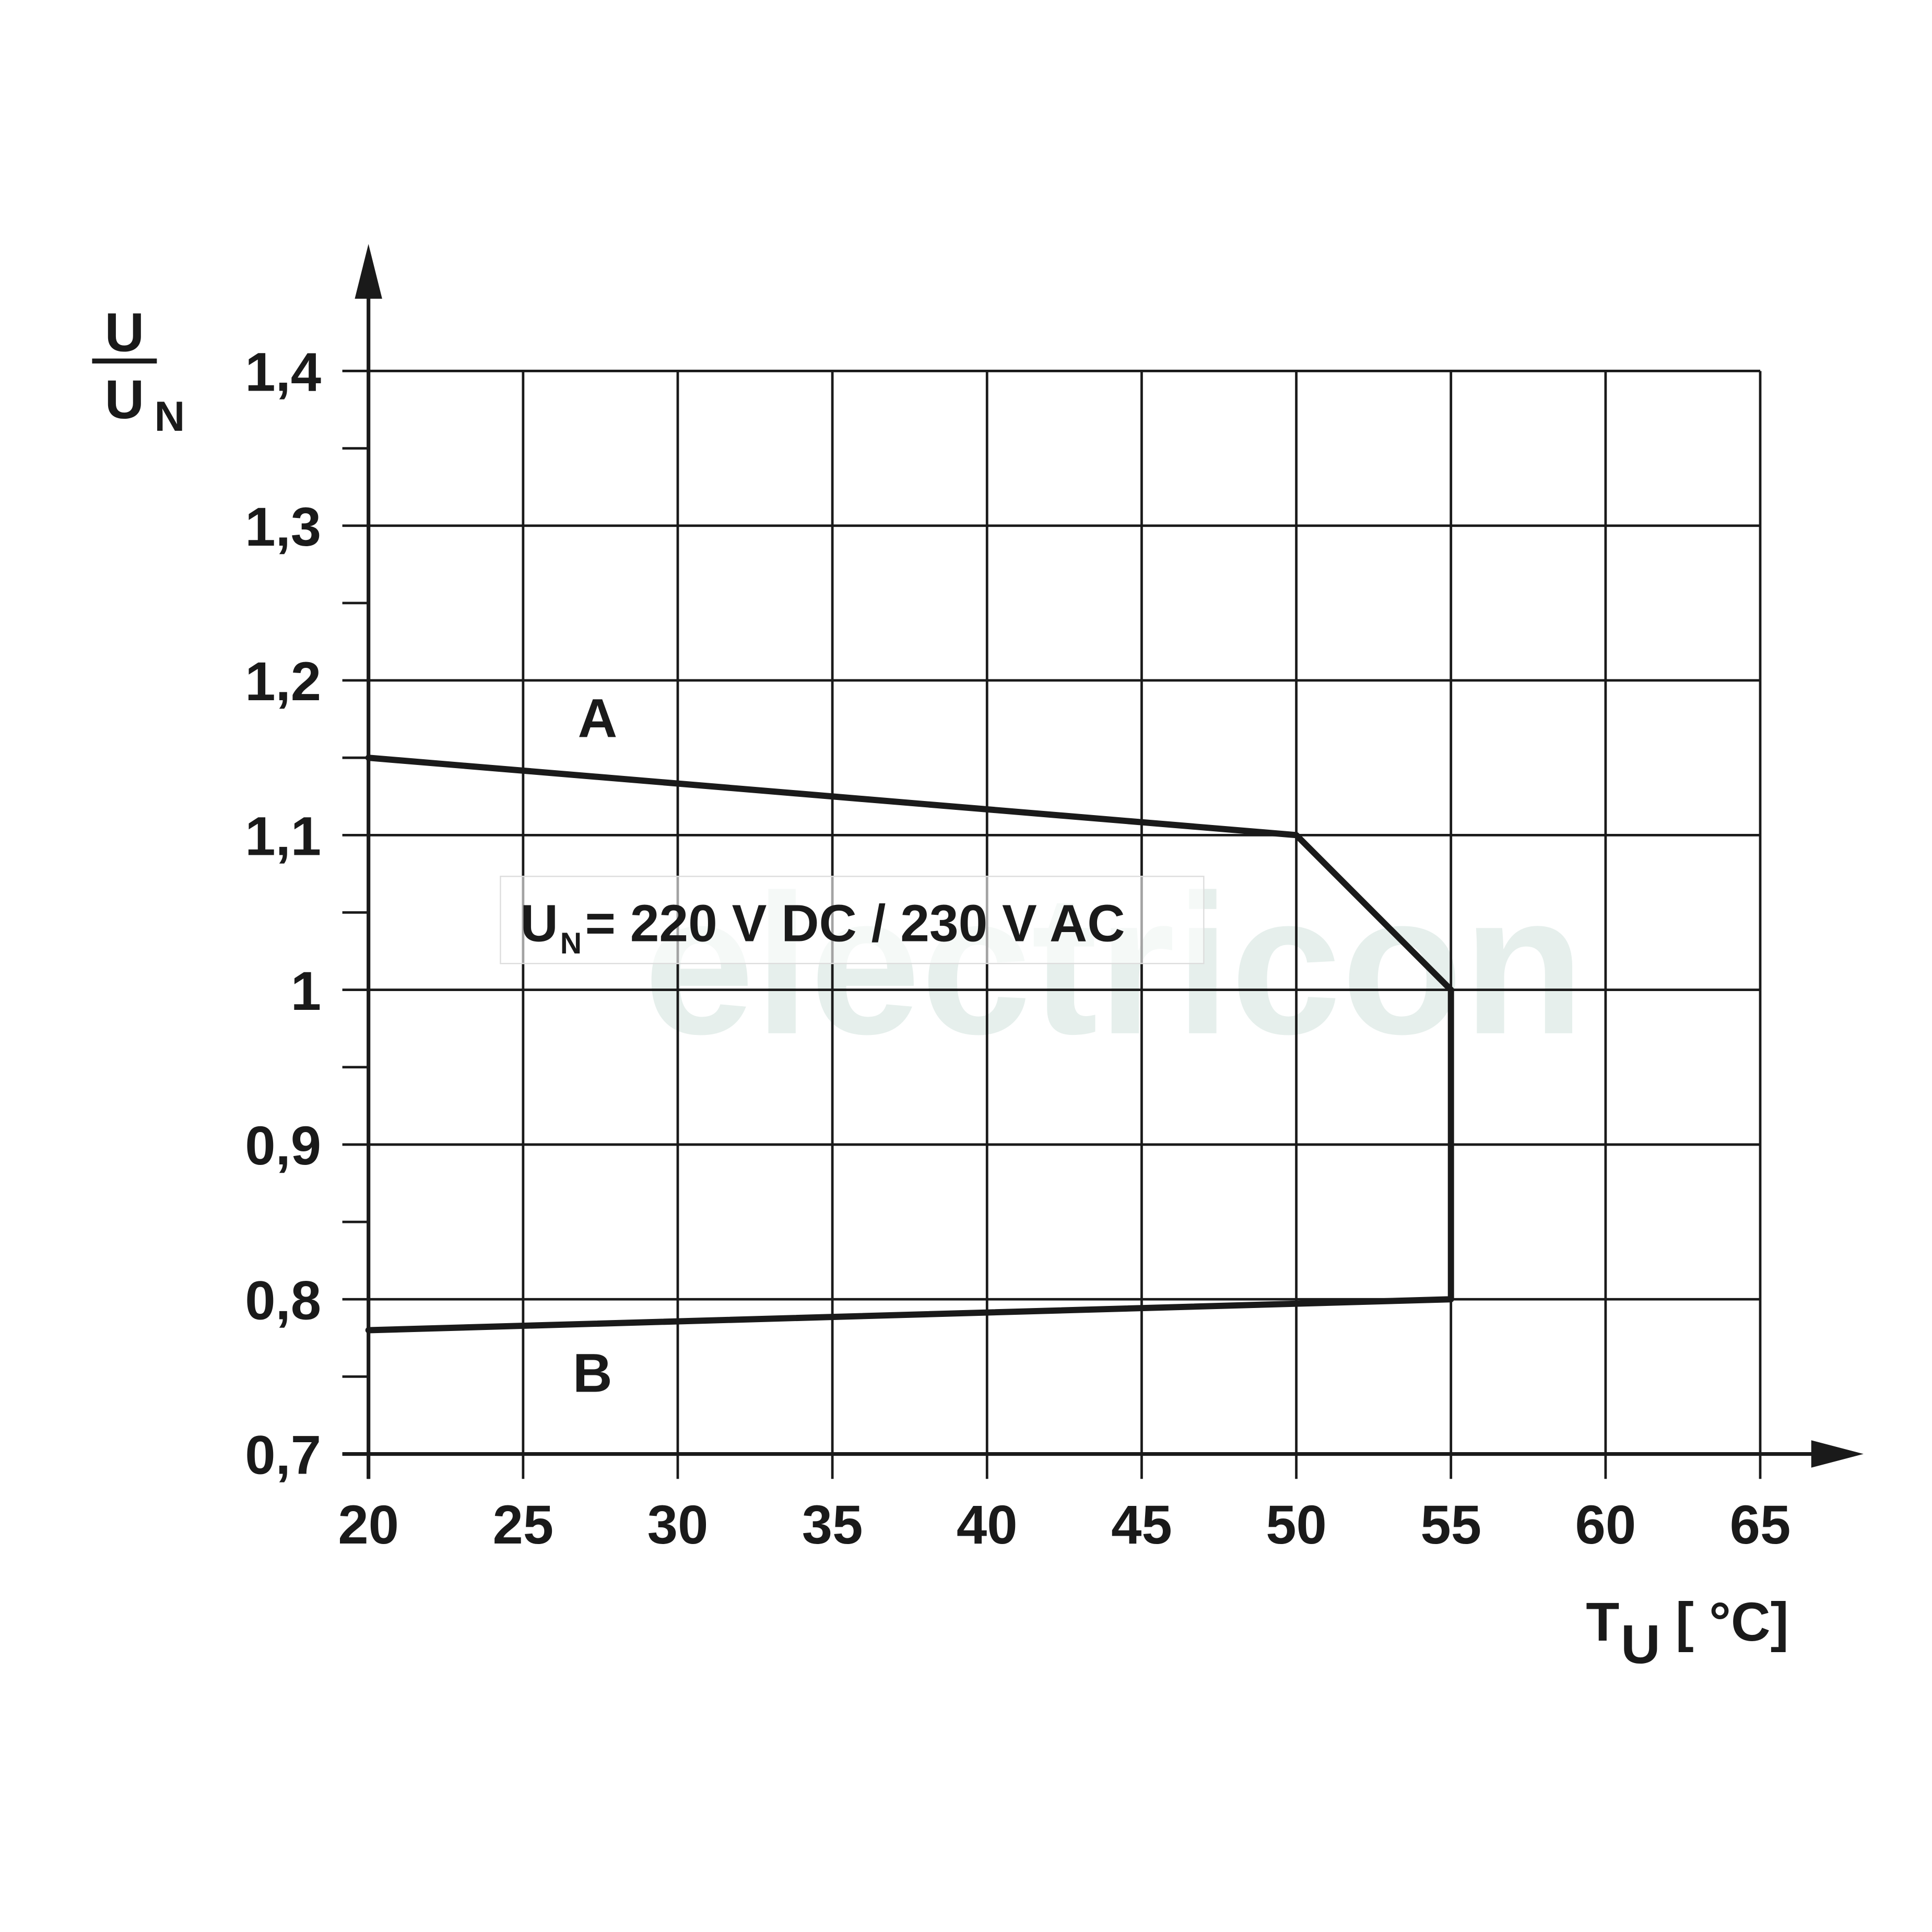 The width and height of the screenshot is (1932, 1932). Describe the element at coordinates (1760, 1525) in the screenshot. I see `x-tick-label: 65` at that location.